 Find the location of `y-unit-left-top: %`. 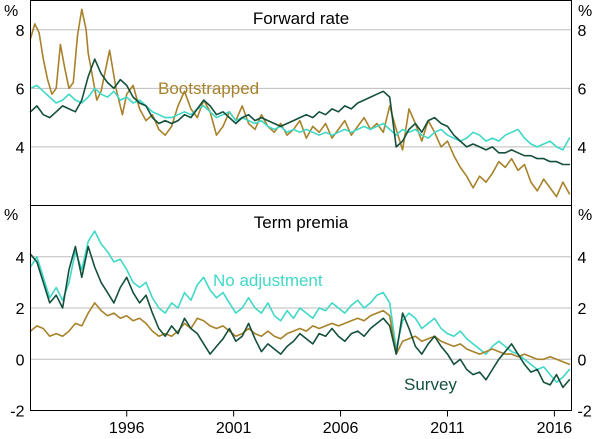

y-unit-left-top: % is located at coordinates (11, 11).